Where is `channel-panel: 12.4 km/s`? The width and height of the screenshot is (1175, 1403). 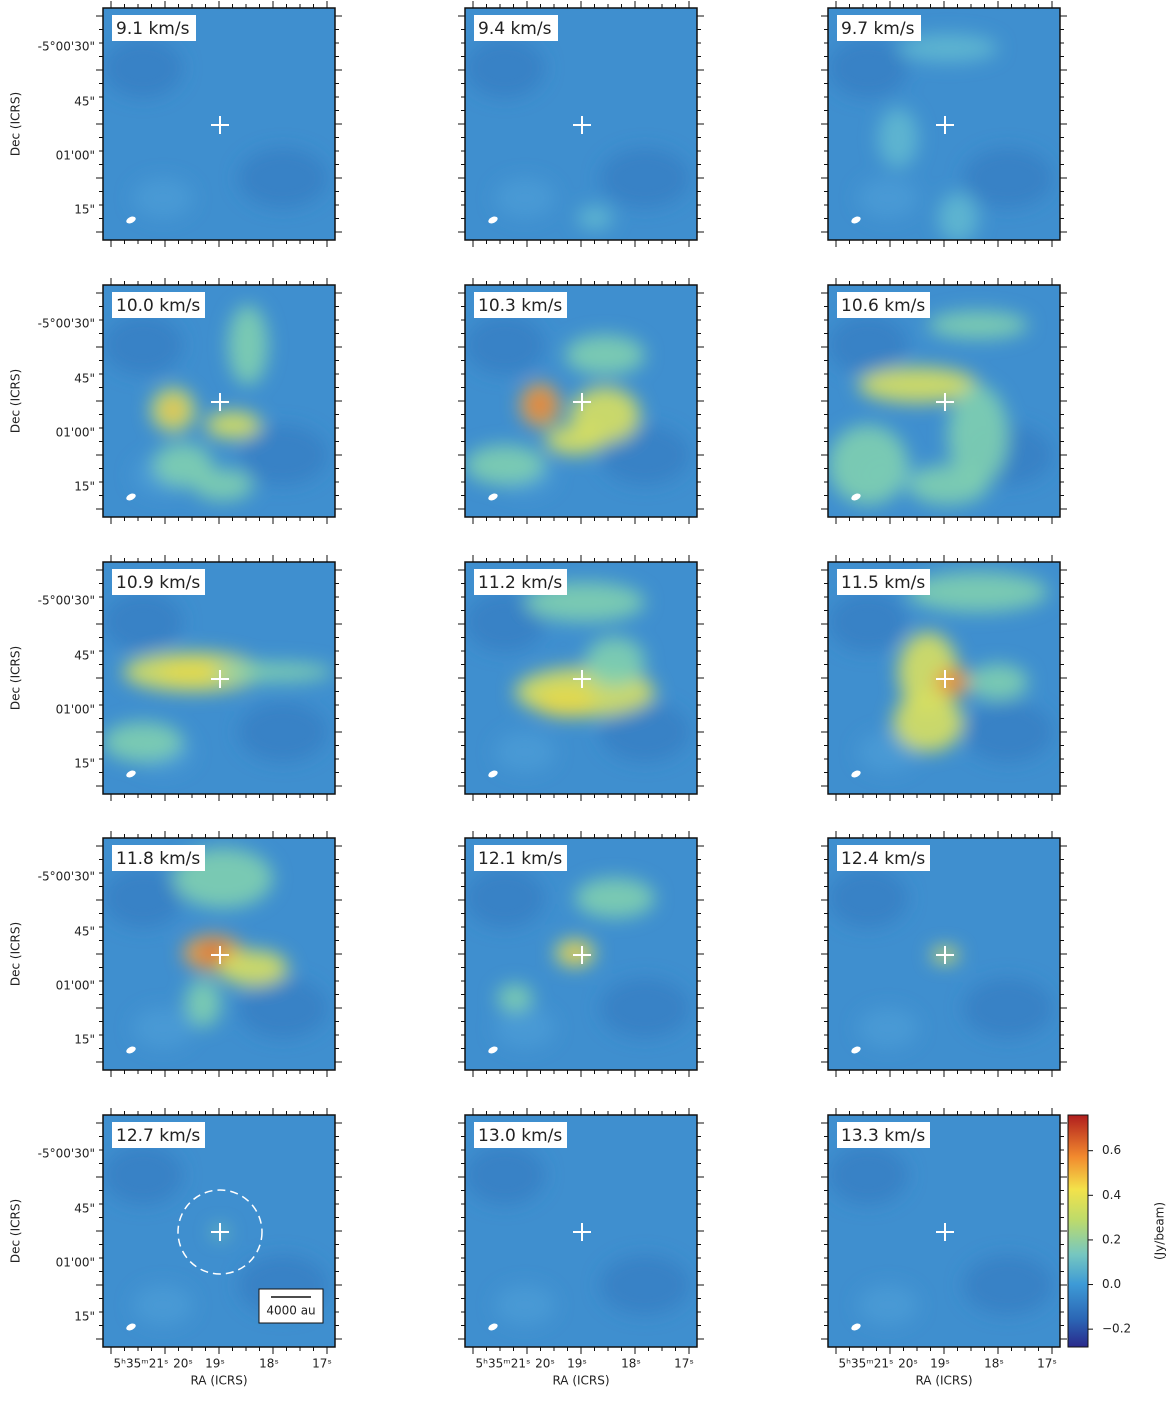 channel-panel: 12.4 km/s is located at coordinates (944, 954).